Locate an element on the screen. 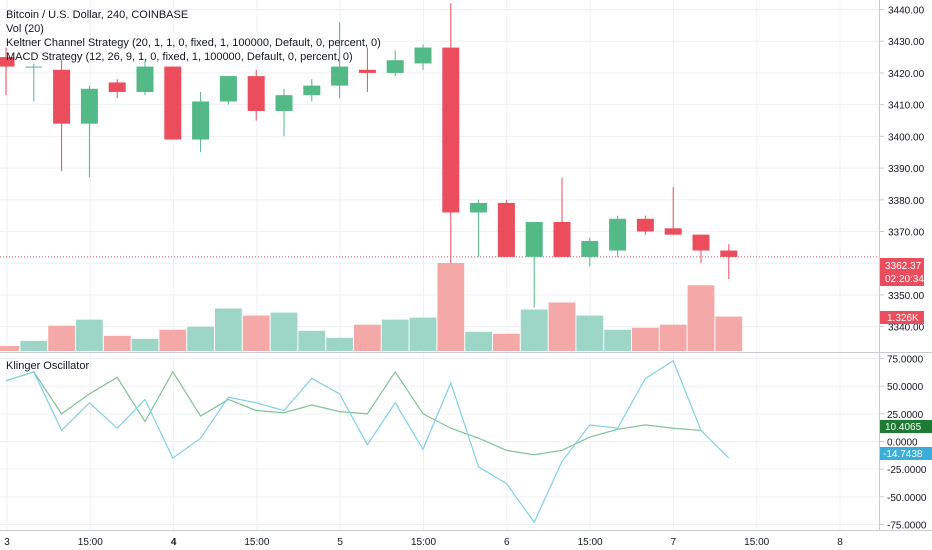 The image size is (932, 550). osc-signal-tag-bg is located at coordinates (906, 426).